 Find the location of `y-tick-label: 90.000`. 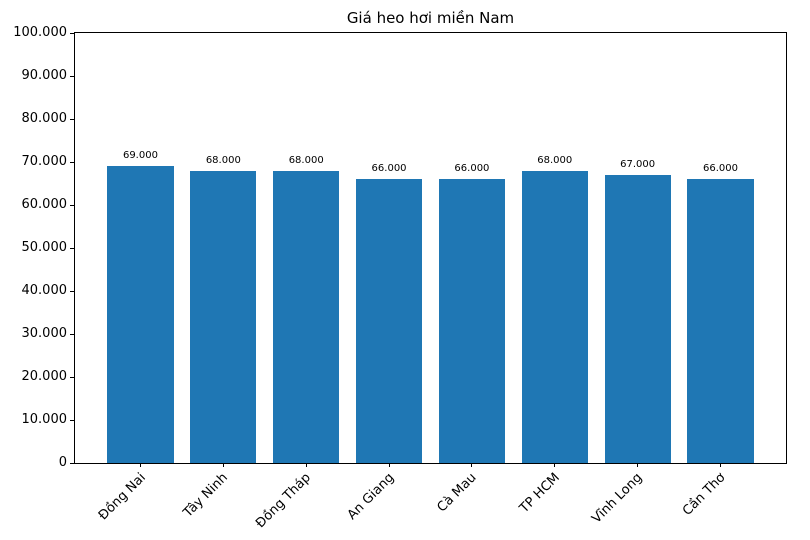

y-tick-label: 90.000 is located at coordinates (44, 75).